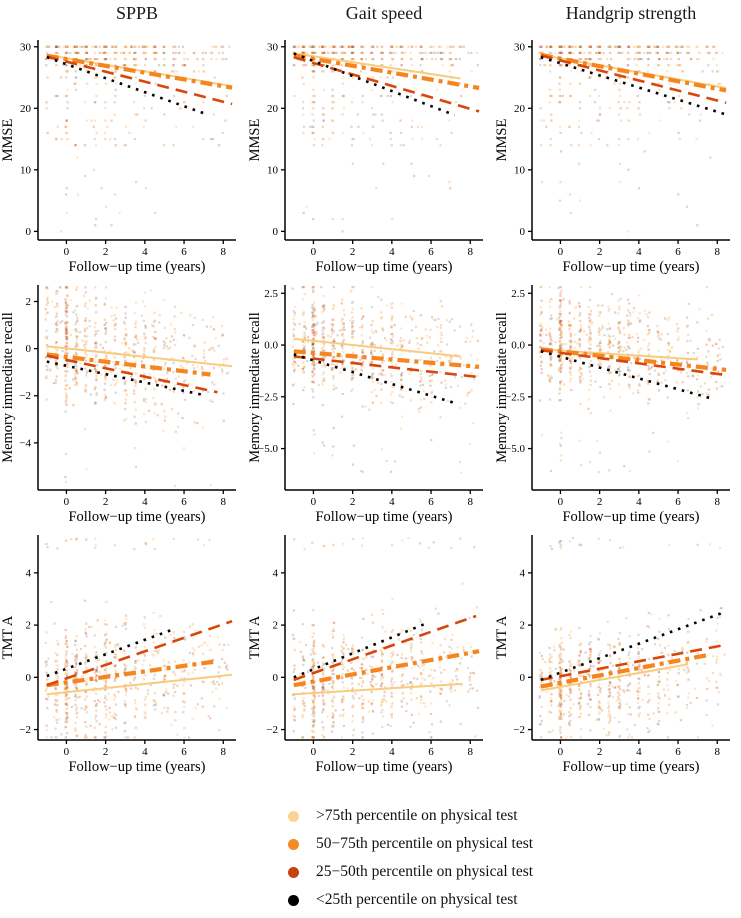  I want to click on legend-label-under-25th: <25th percentile on physical test, so click(417, 899).